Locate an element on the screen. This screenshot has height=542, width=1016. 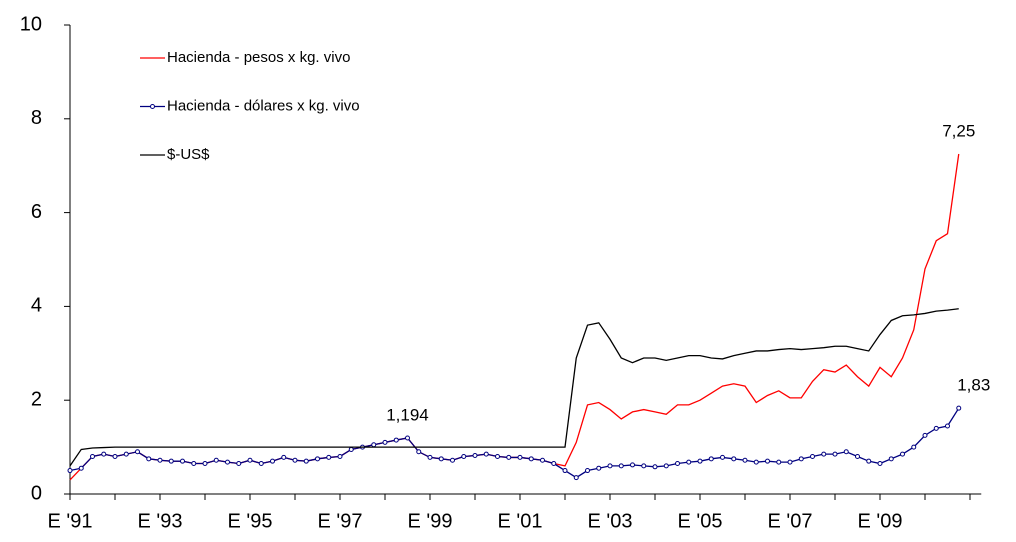
series-line is located at coordinates (514, 443).